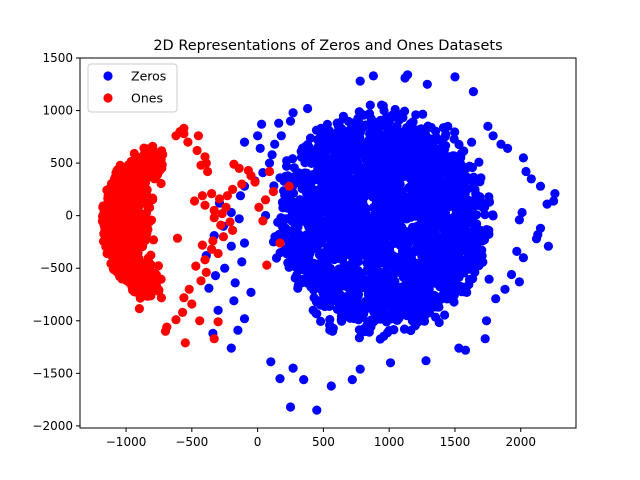  I want to click on legend: Zeros Ones, so click(132, 88).